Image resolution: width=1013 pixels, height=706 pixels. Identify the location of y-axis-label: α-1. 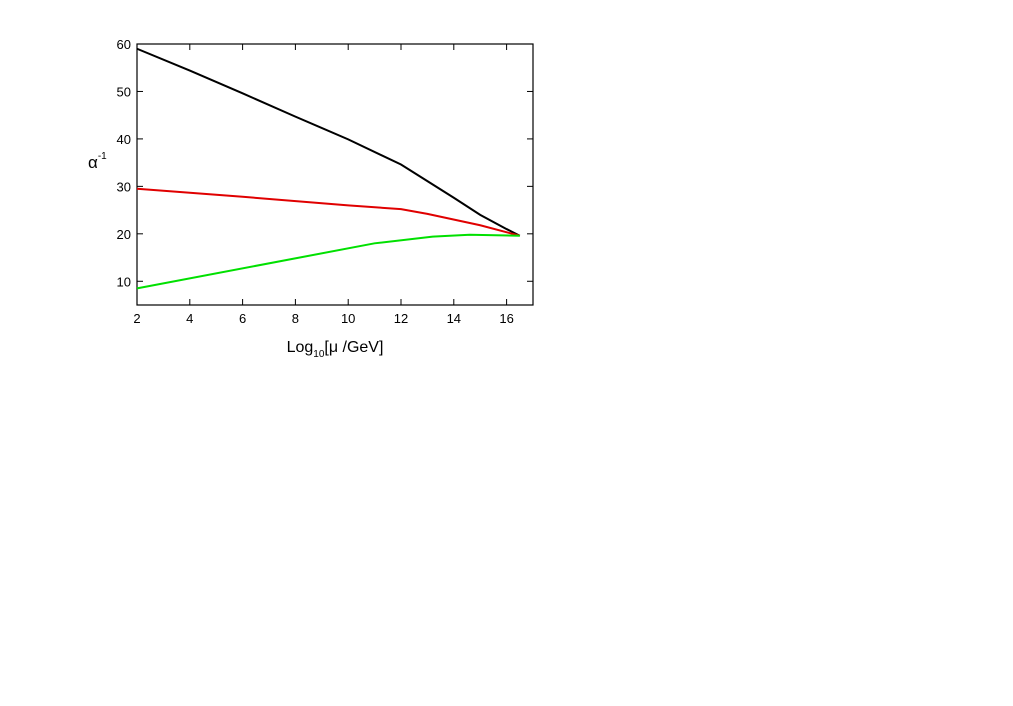
(97, 161).